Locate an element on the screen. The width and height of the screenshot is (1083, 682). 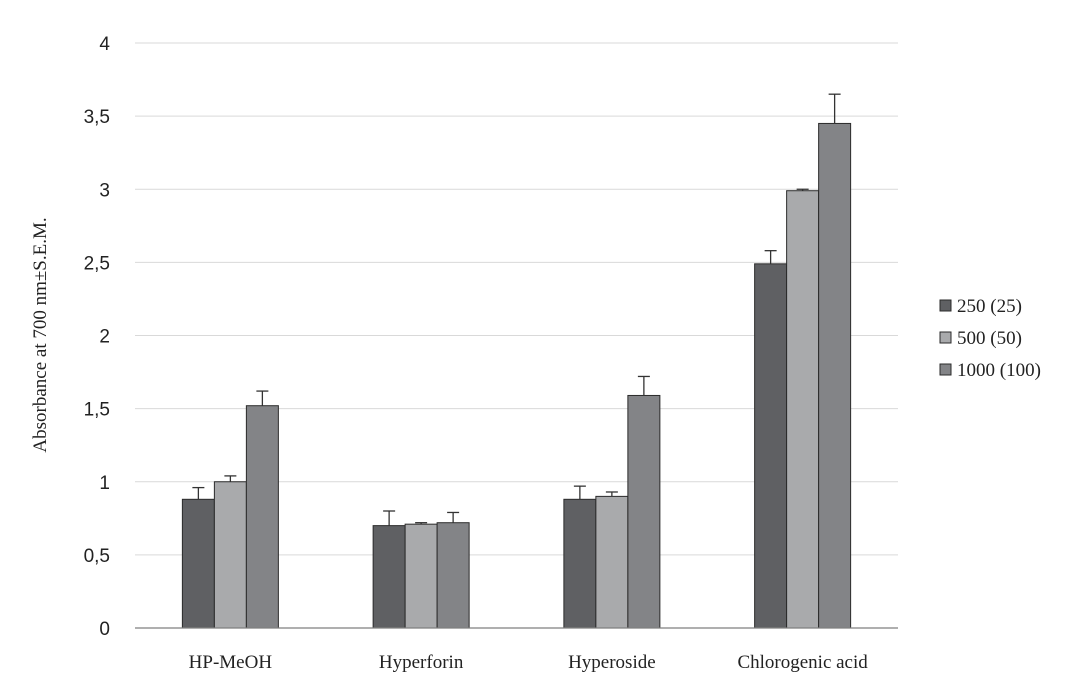
x-category-label: Hyperoside is located at coordinates (612, 662).